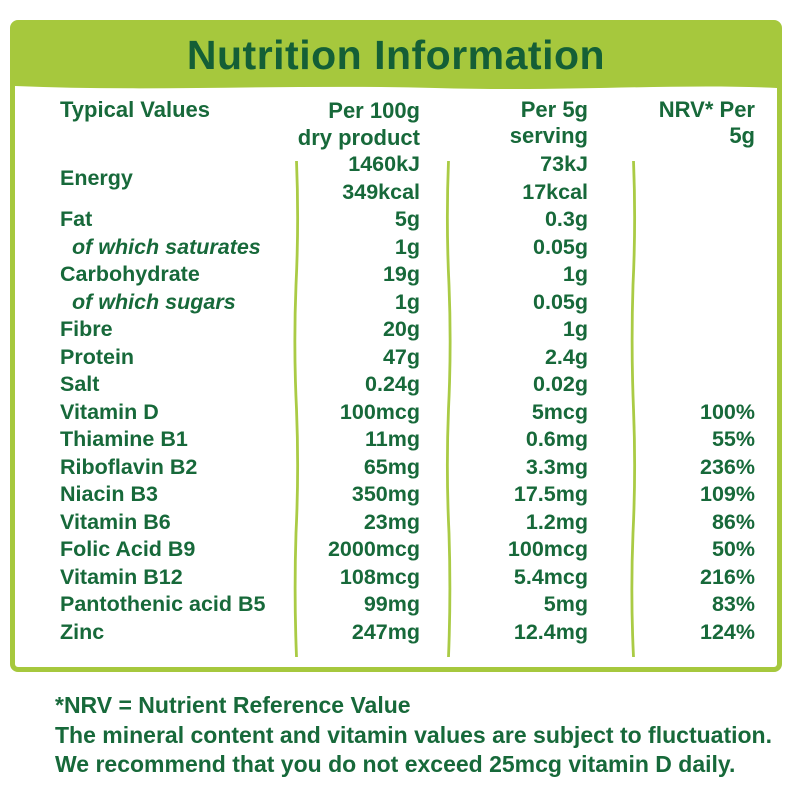 The image size is (800, 800). What do you see at coordinates (374, 110) in the screenshot?
I see `header-per-100g-line1: Per 100g` at bounding box center [374, 110].